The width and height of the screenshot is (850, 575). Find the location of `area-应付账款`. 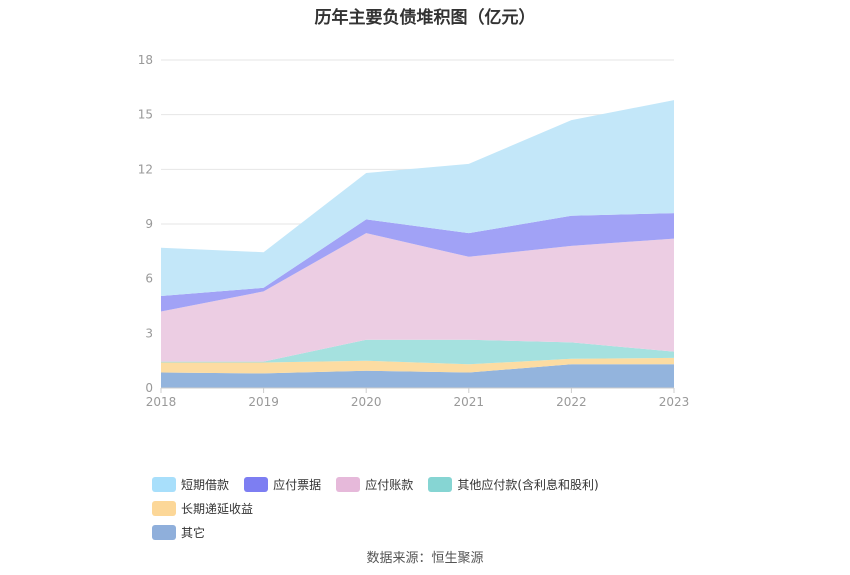

area-应付账款 is located at coordinates (417, 297).